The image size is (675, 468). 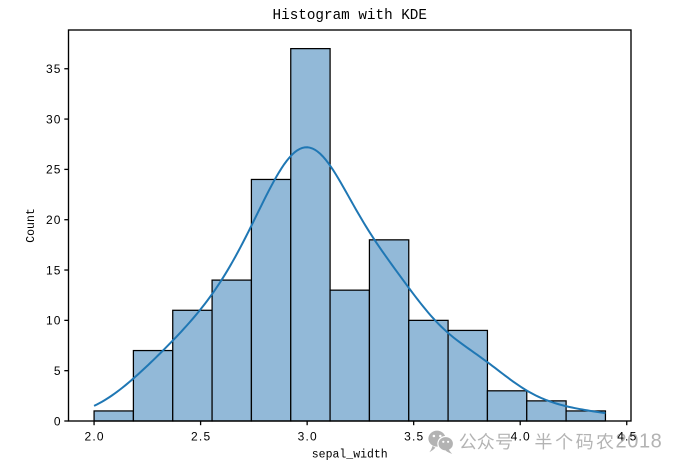 I want to click on svg-text: 2.0, so click(x=95, y=437).